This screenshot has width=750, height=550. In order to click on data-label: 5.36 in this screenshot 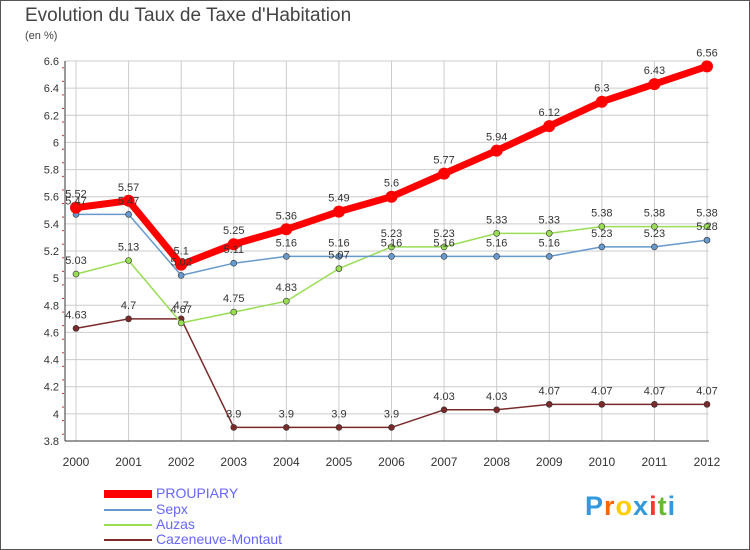, I will do `click(286, 216)`.